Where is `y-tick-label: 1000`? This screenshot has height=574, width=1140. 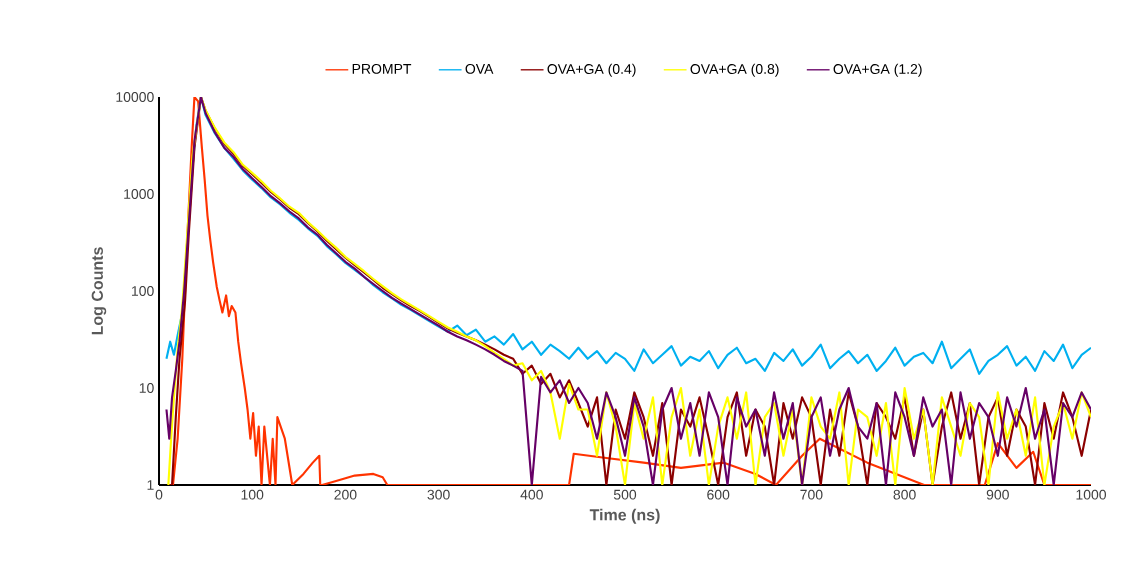
y-tick-label: 1000 is located at coordinates (139, 194).